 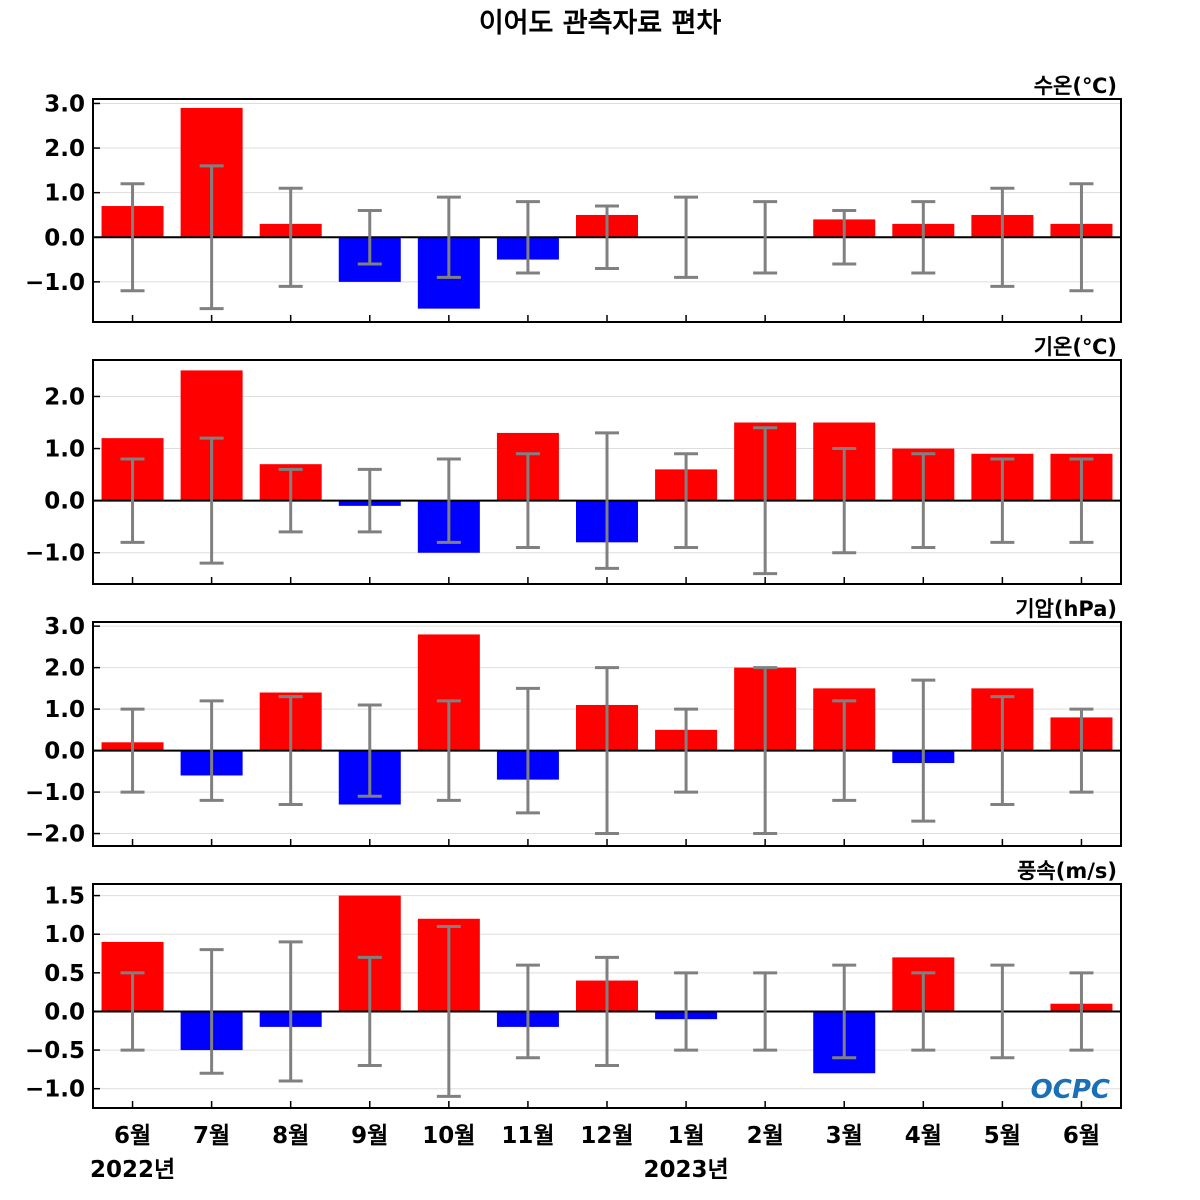 I want to click on panel-label: 수온(℃), so click(x=1075, y=86).